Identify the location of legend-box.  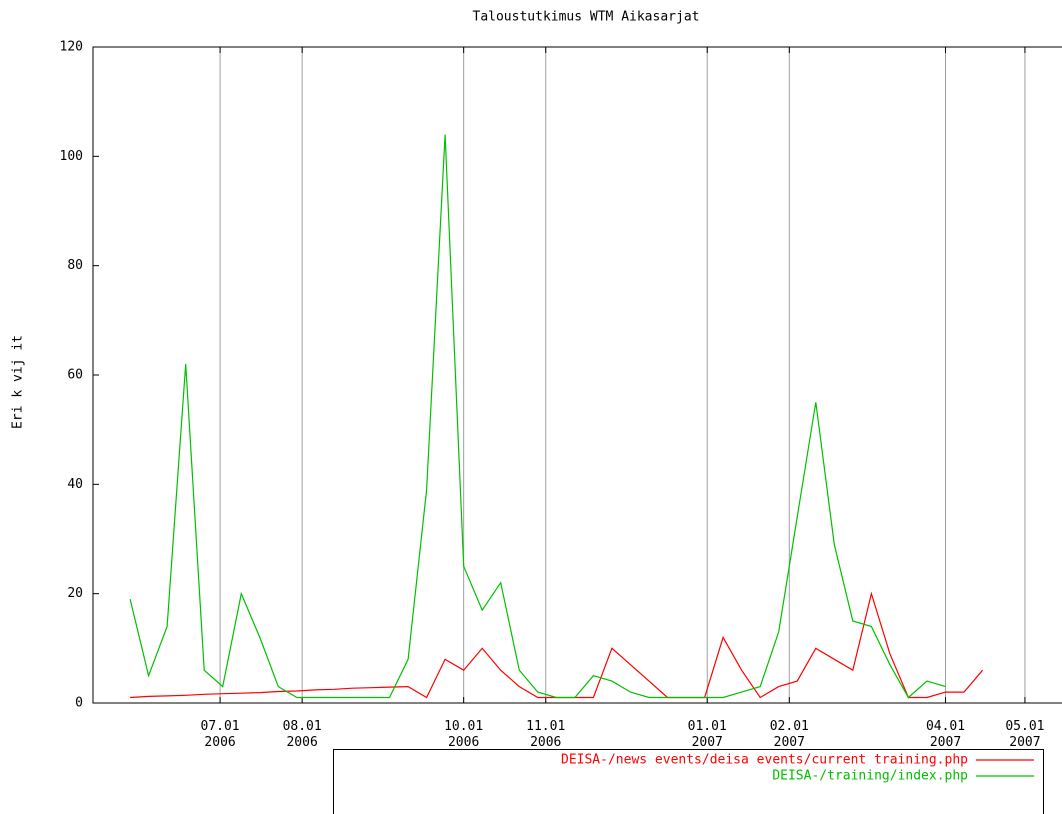
(688, 781).